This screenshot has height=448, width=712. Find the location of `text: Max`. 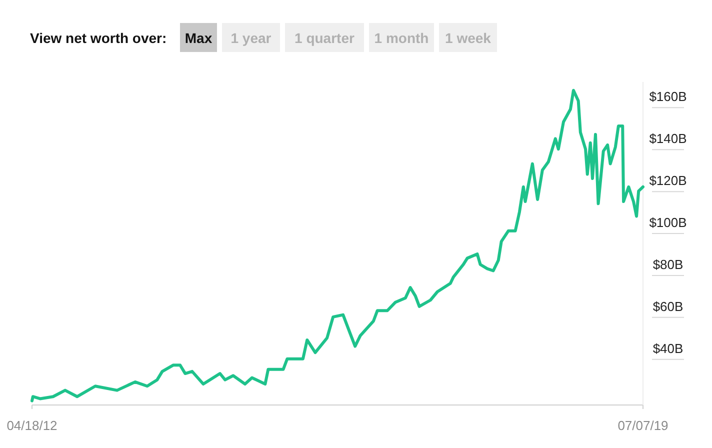

text: Max is located at coordinates (198, 38).